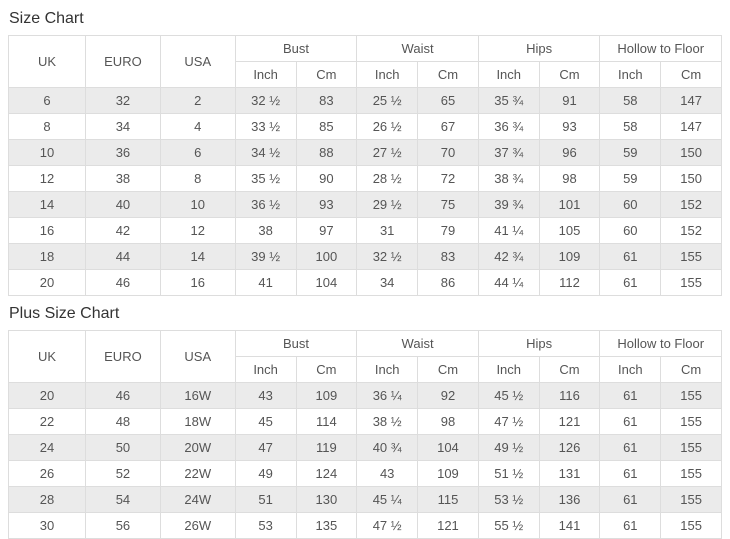 The height and width of the screenshot is (539, 730). I want to click on table-cell: 55 ½, so click(508, 525).